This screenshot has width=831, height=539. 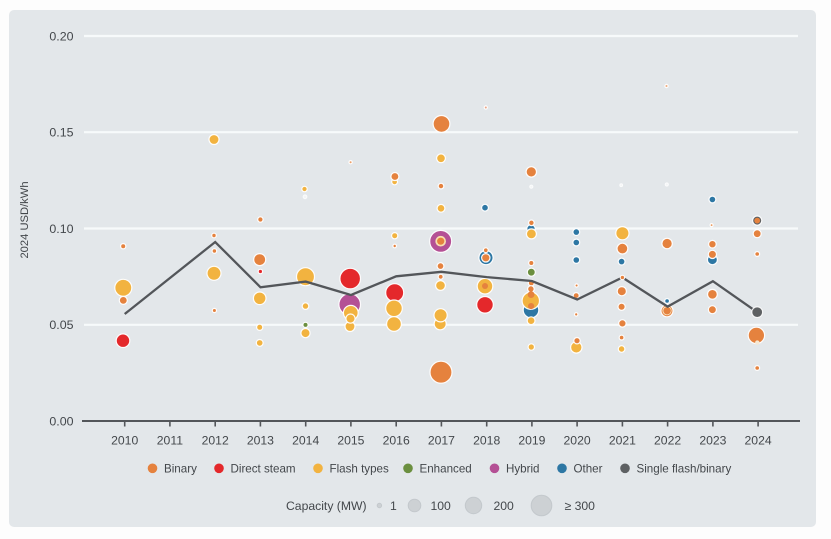 I want to click on svg-text: Single flash/binary, so click(x=684, y=469).